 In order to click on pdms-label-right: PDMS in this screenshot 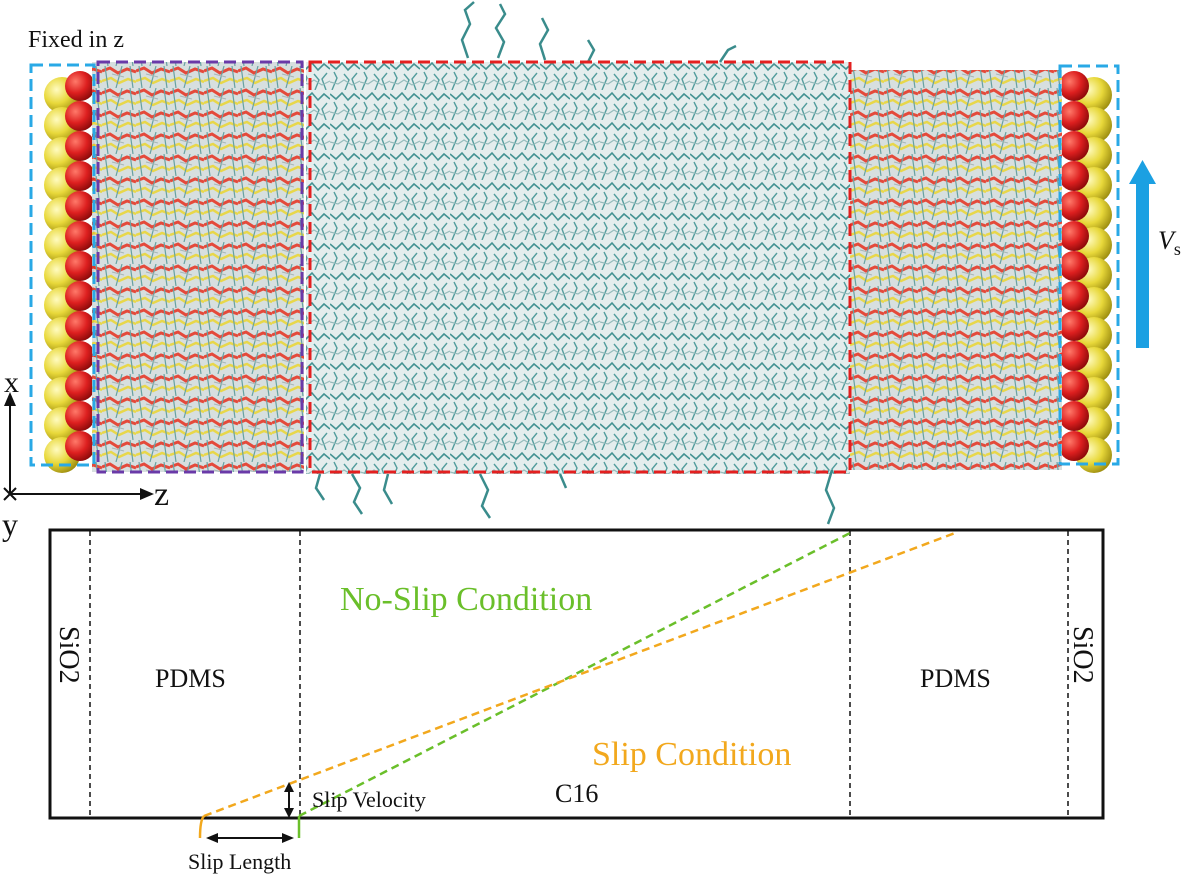, I will do `click(955, 678)`.